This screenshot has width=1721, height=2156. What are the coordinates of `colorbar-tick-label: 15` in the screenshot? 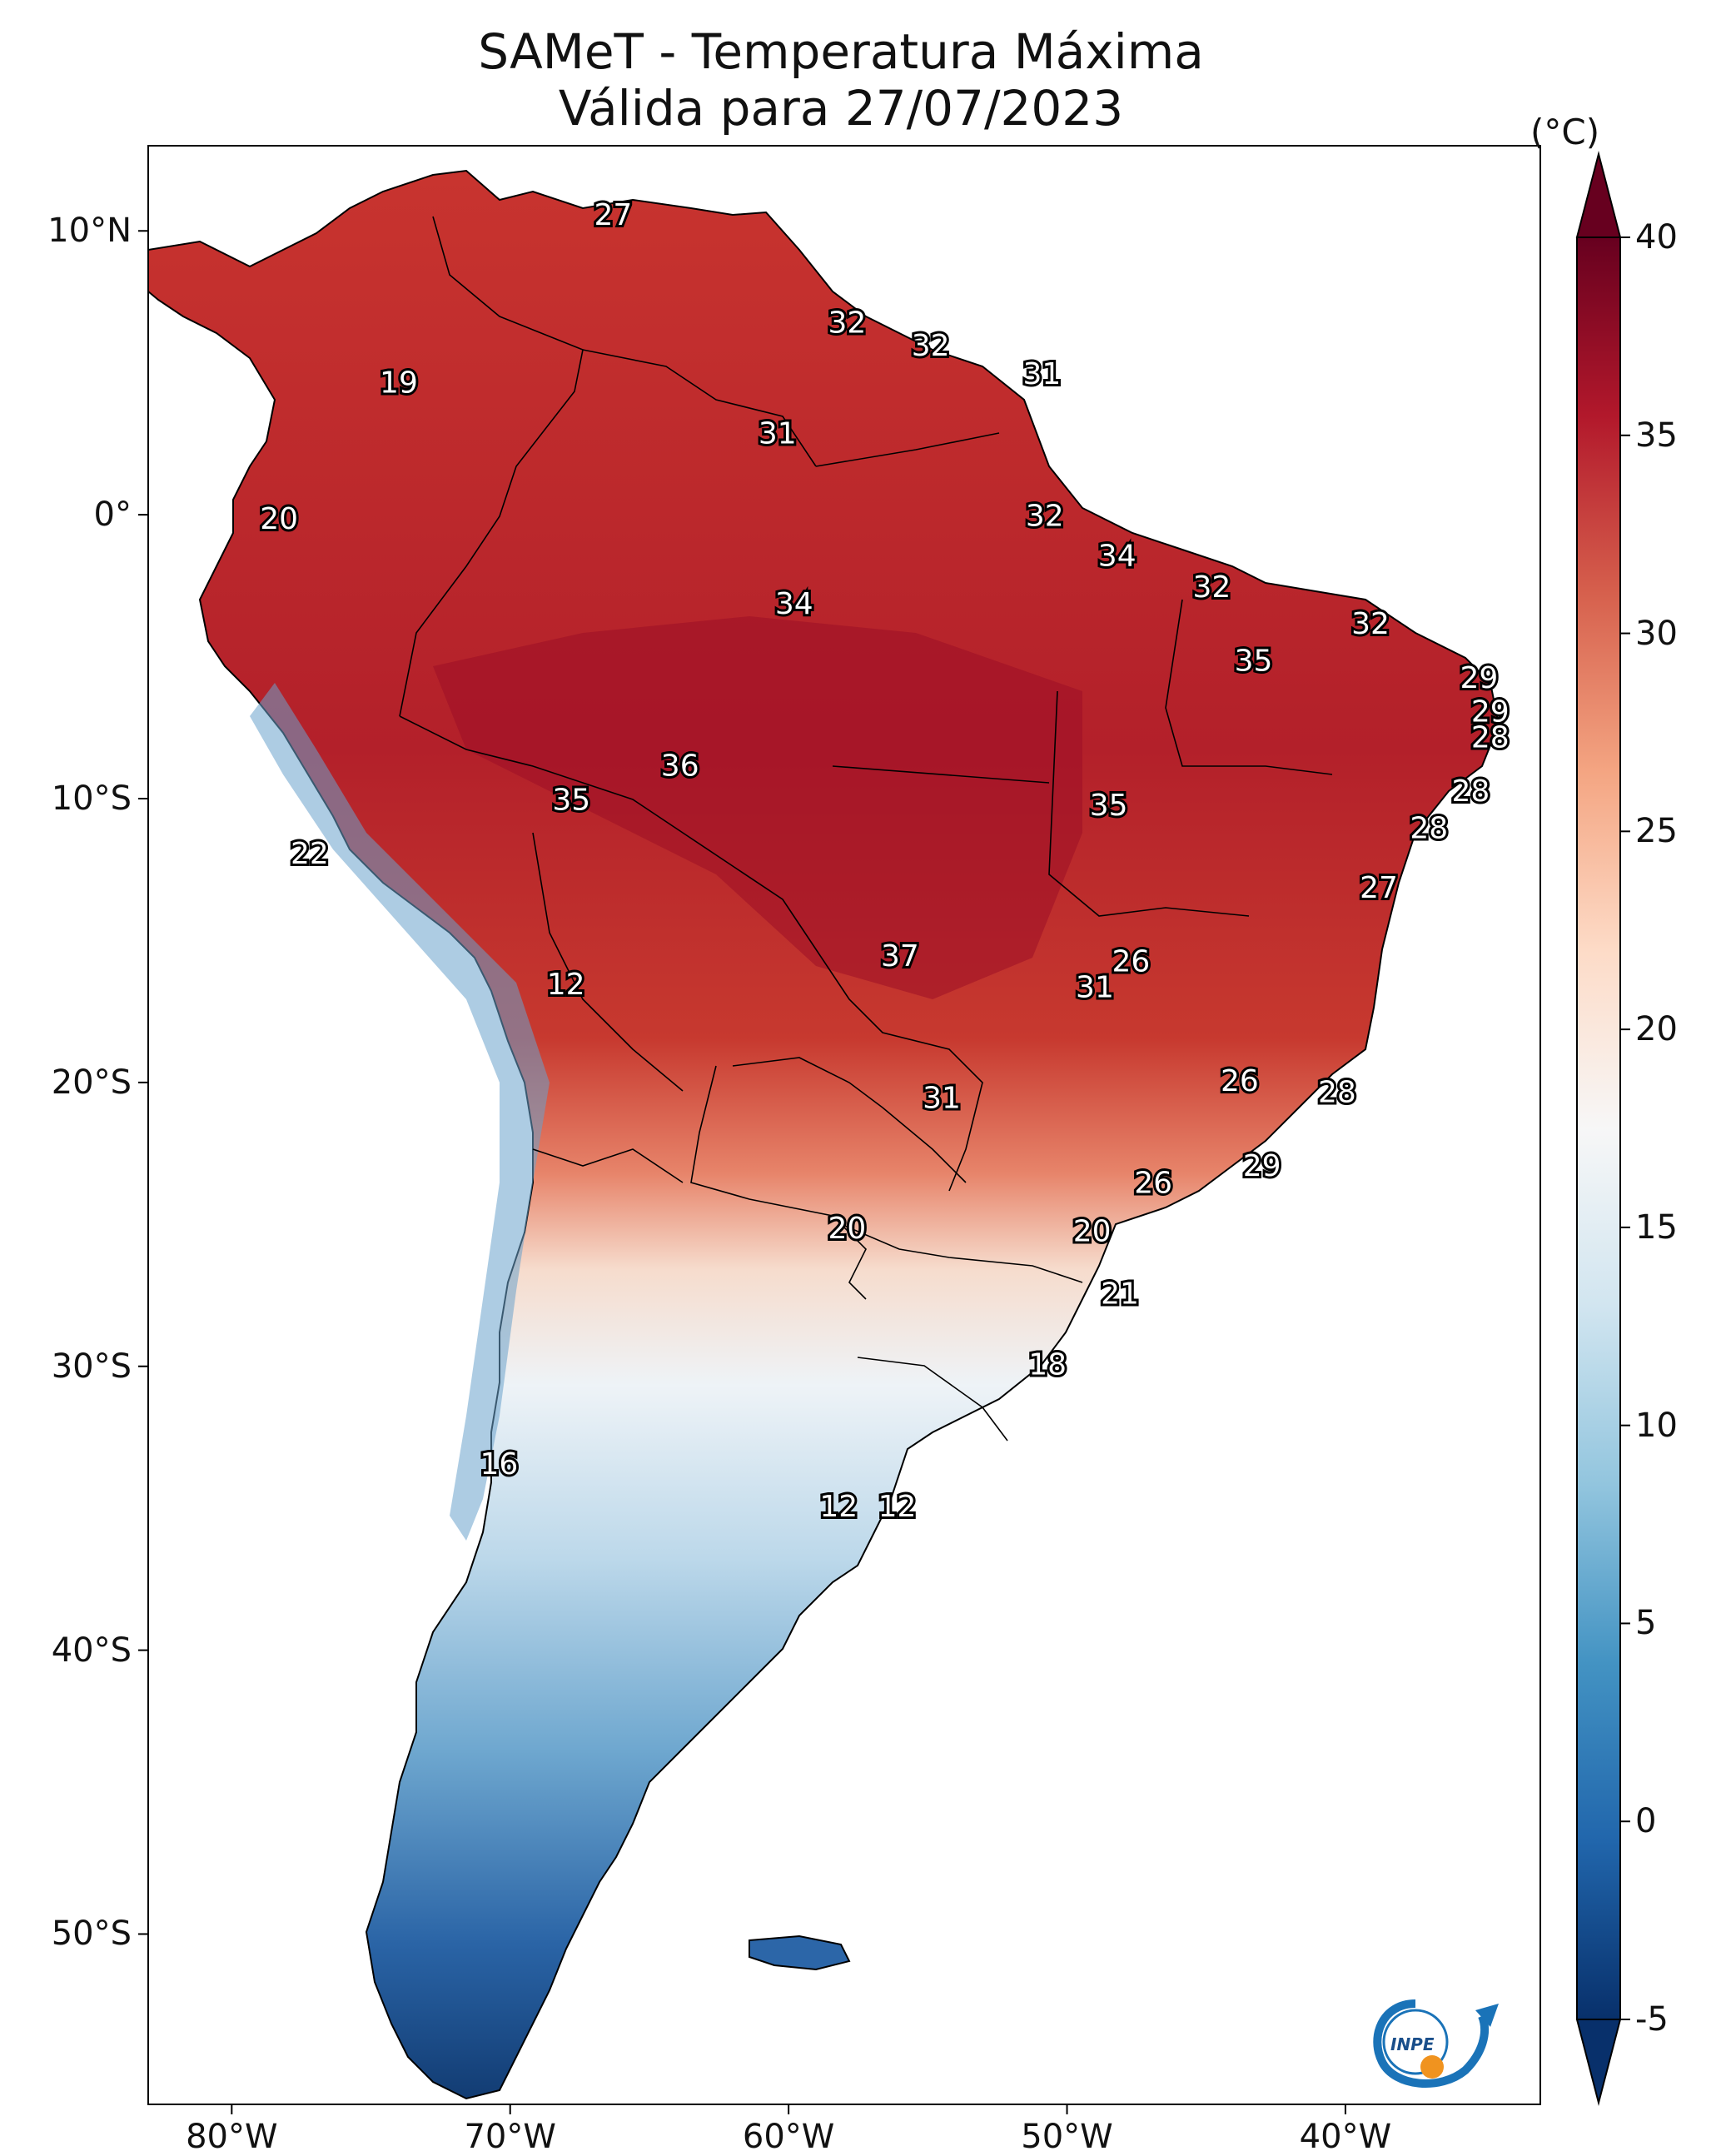 It's located at (1657, 1227).